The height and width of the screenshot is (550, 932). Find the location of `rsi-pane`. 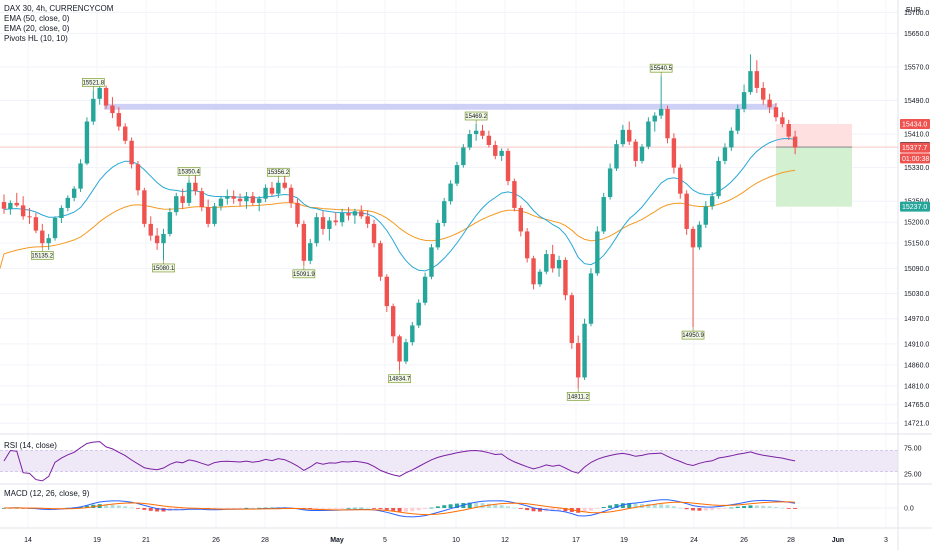

rsi-pane is located at coordinates (449, 461).